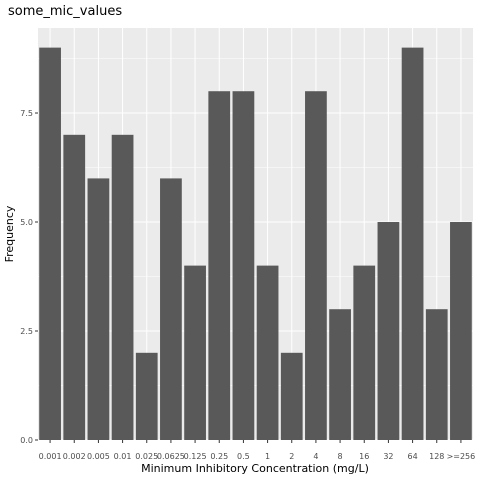 The width and height of the screenshot is (480, 480). What do you see at coordinates (171, 456) in the screenshot?
I see `x-tick-label: 0.0625` at bounding box center [171, 456].